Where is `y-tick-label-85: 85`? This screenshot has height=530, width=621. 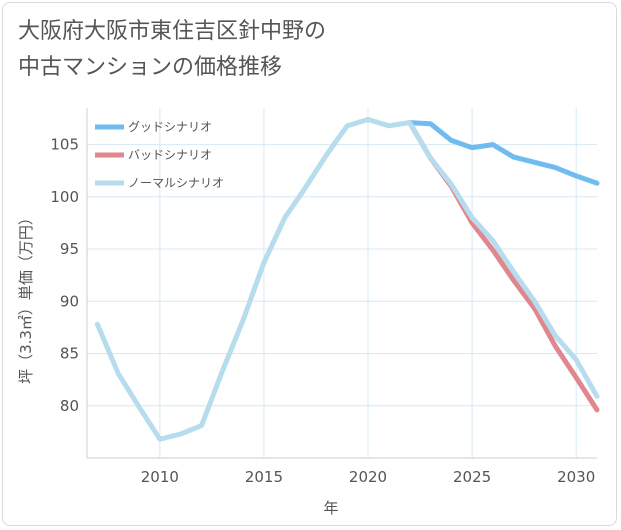 y-tick-label-85: 85 is located at coordinates (69, 354).